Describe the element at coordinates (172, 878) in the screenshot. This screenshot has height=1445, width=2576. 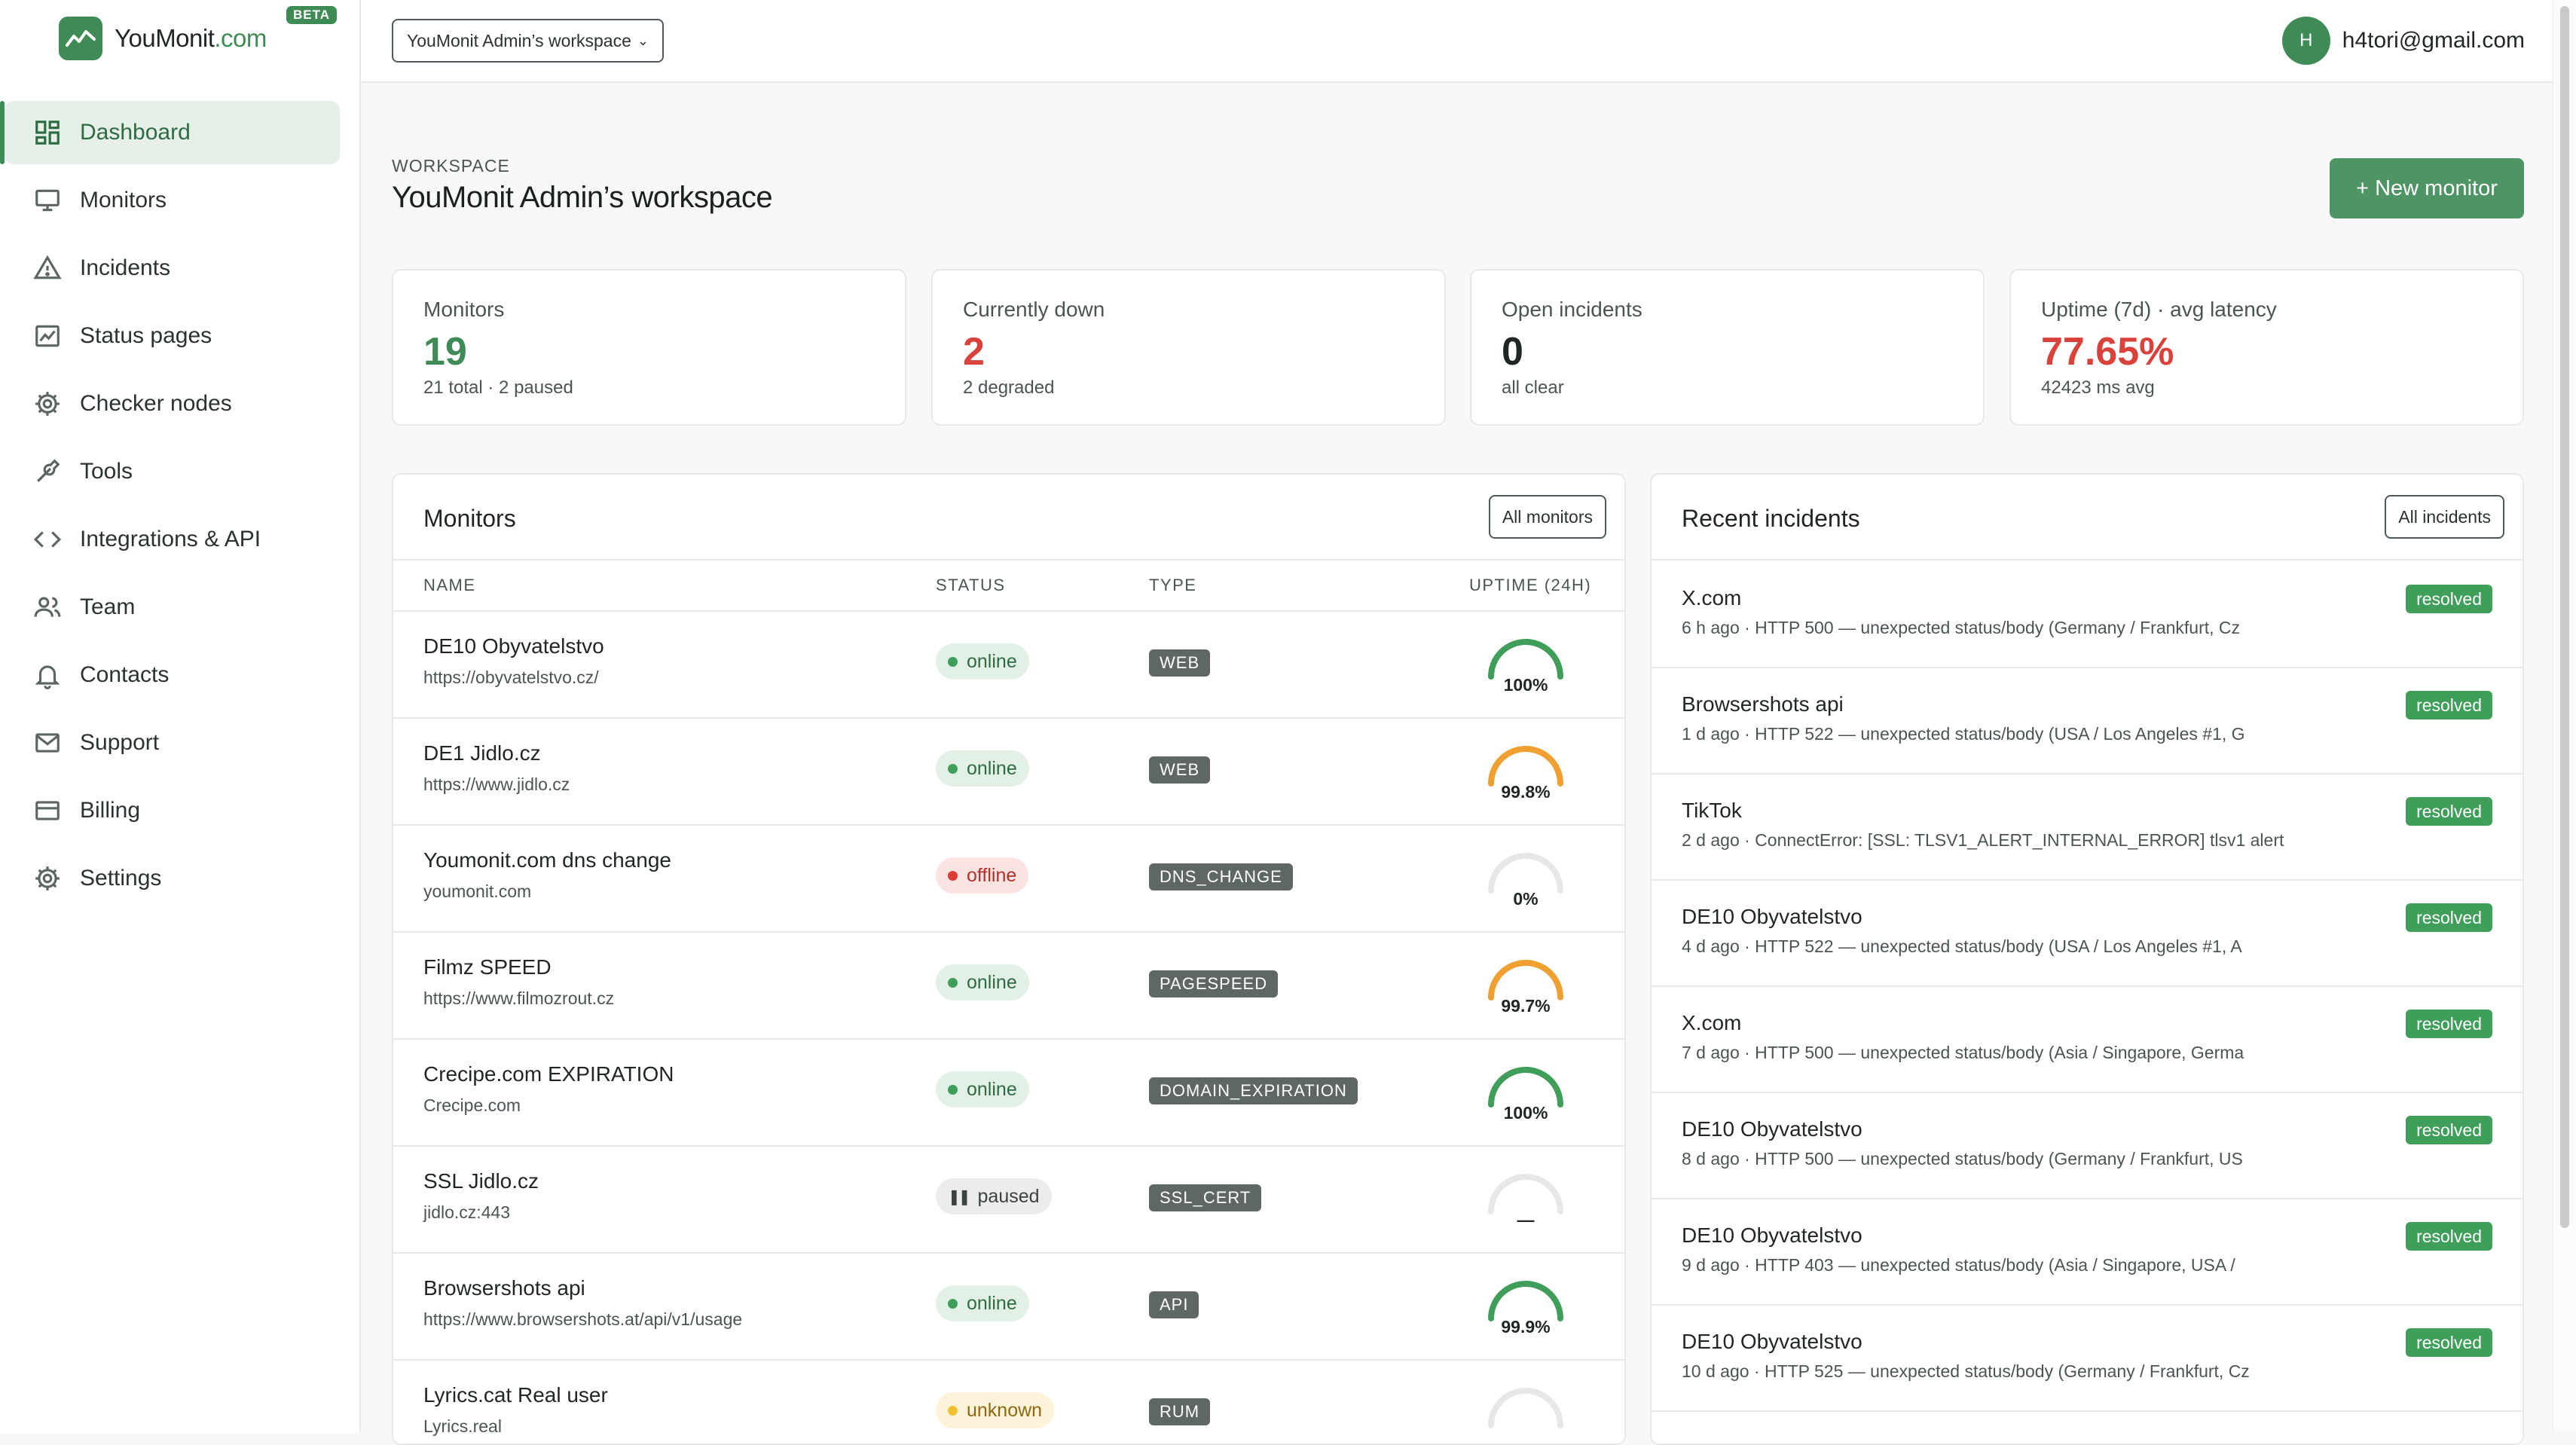
I see `sidebar-item-settings: Settings` at that location.